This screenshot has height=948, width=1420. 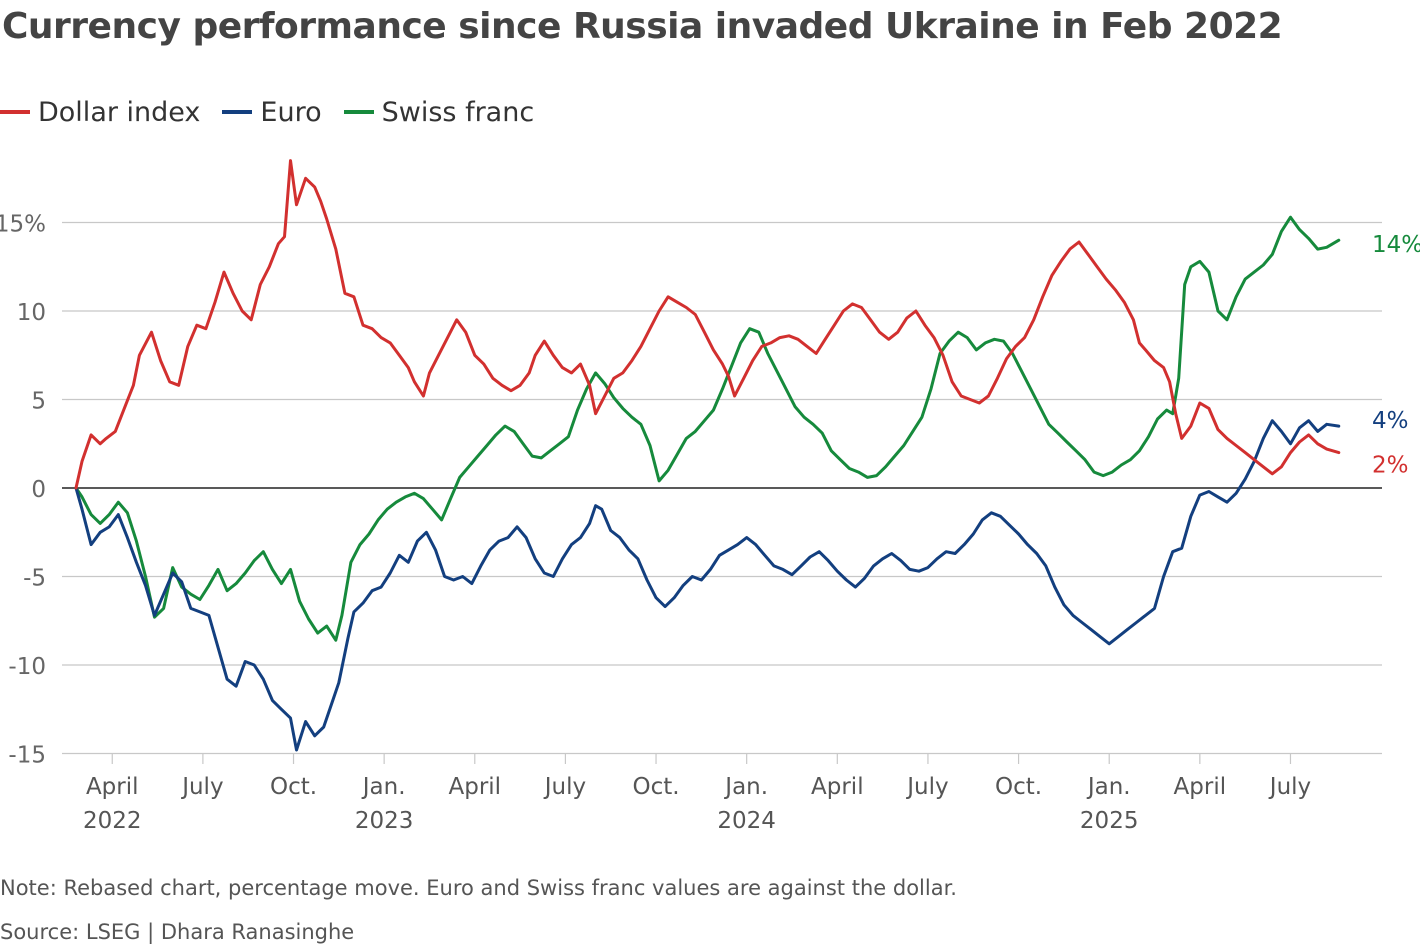 I want to click on legend: Dollar index Euro Swiss franc, so click(x=278, y=112).